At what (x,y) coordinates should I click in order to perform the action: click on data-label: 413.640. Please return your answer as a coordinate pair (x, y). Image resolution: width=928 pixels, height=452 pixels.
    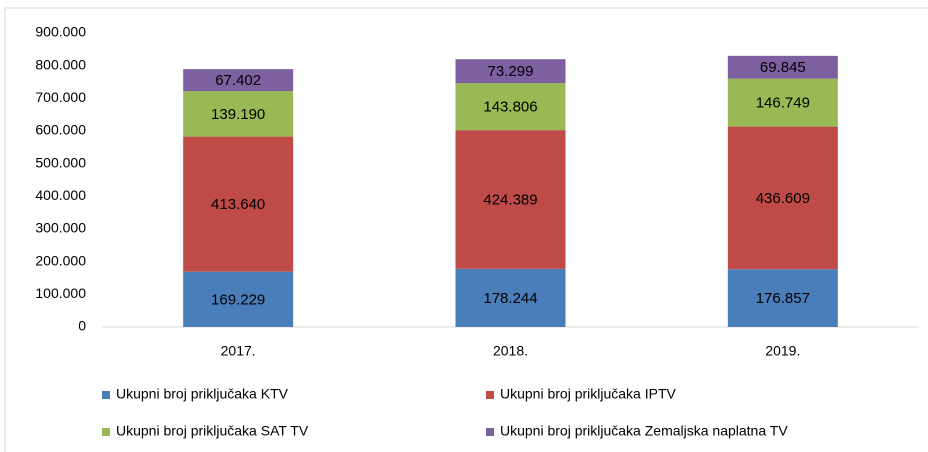
    Looking at the image, I should click on (238, 204).